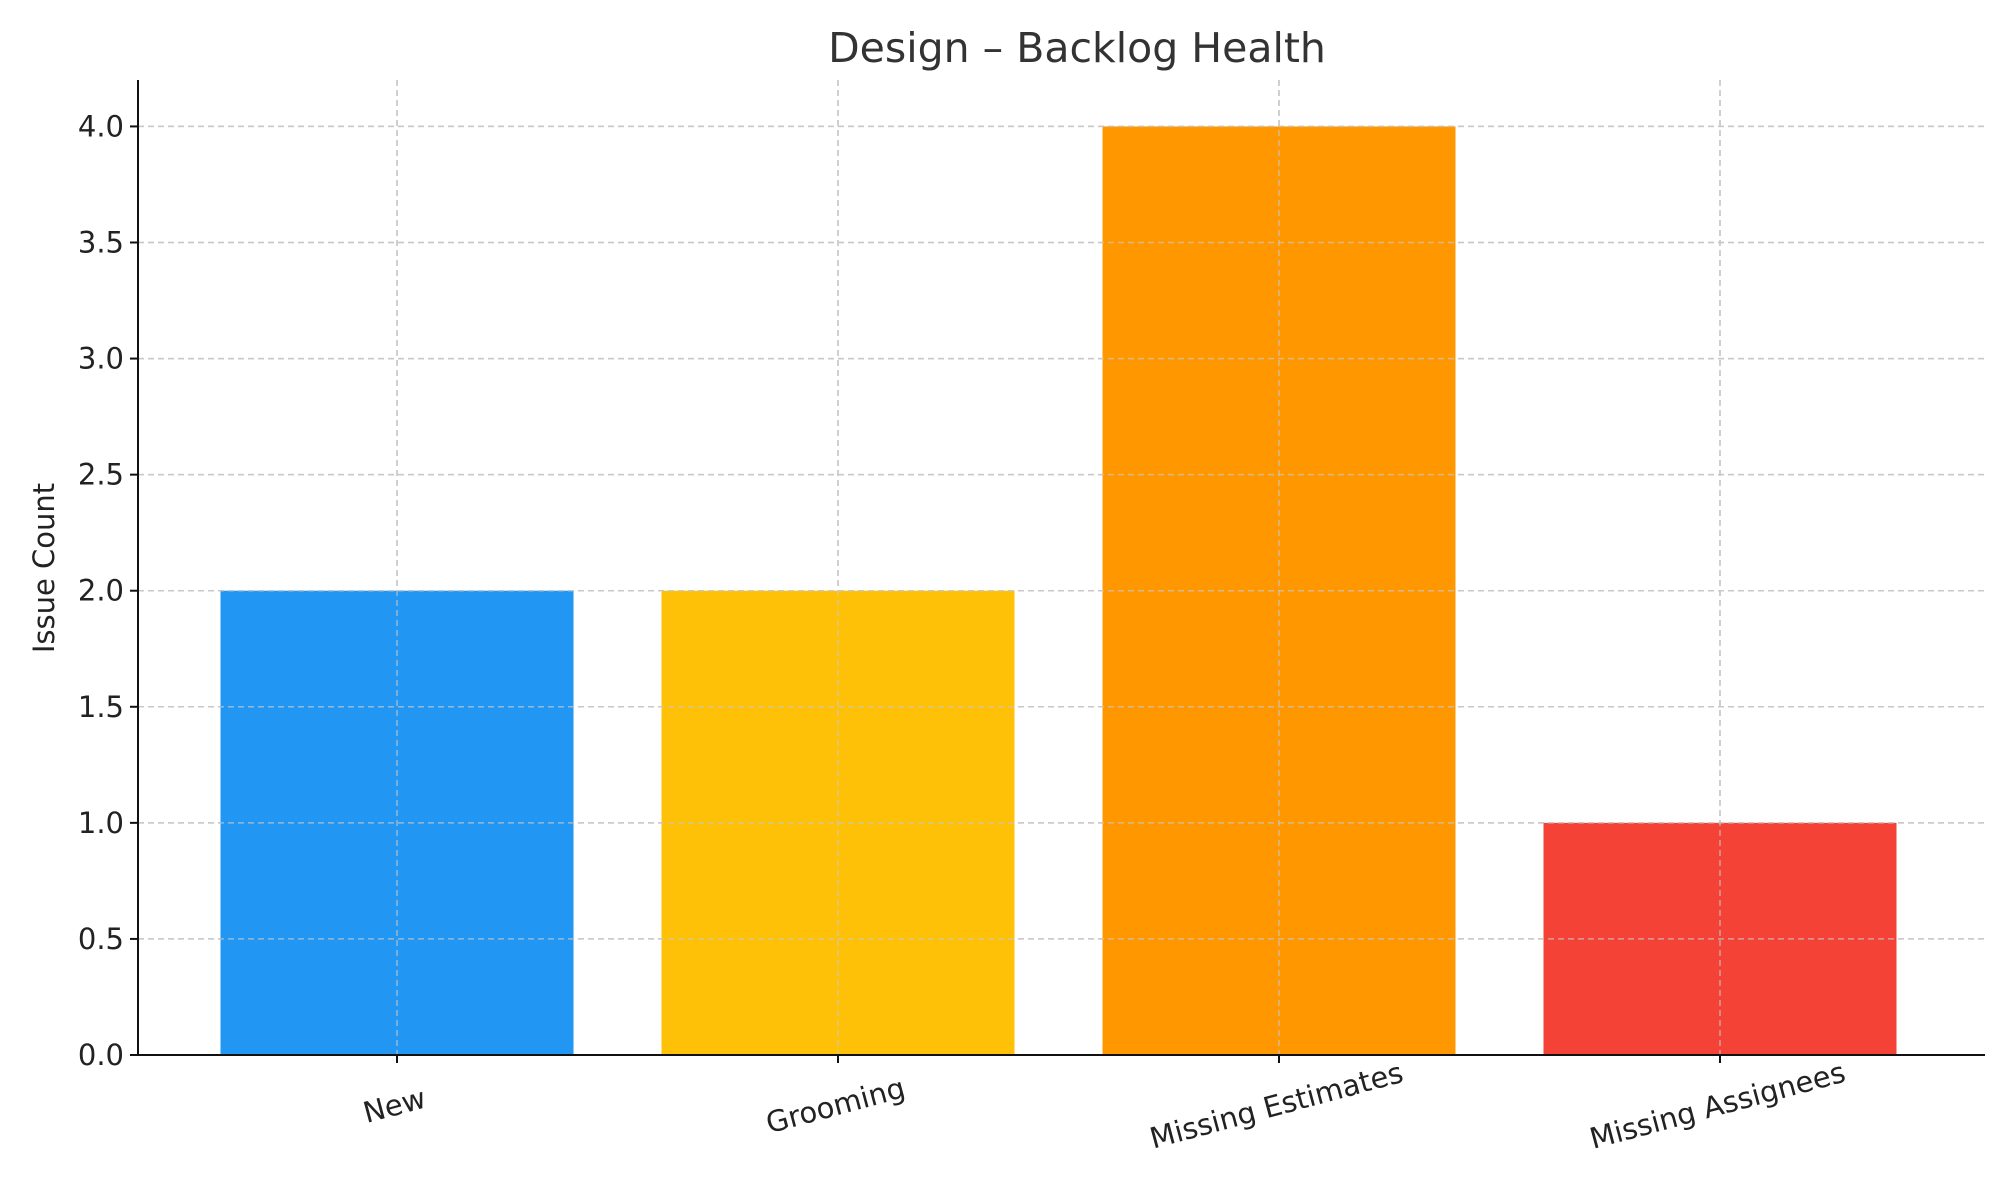  I want to click on y-tick-label: 3.0, so click(101, 359).